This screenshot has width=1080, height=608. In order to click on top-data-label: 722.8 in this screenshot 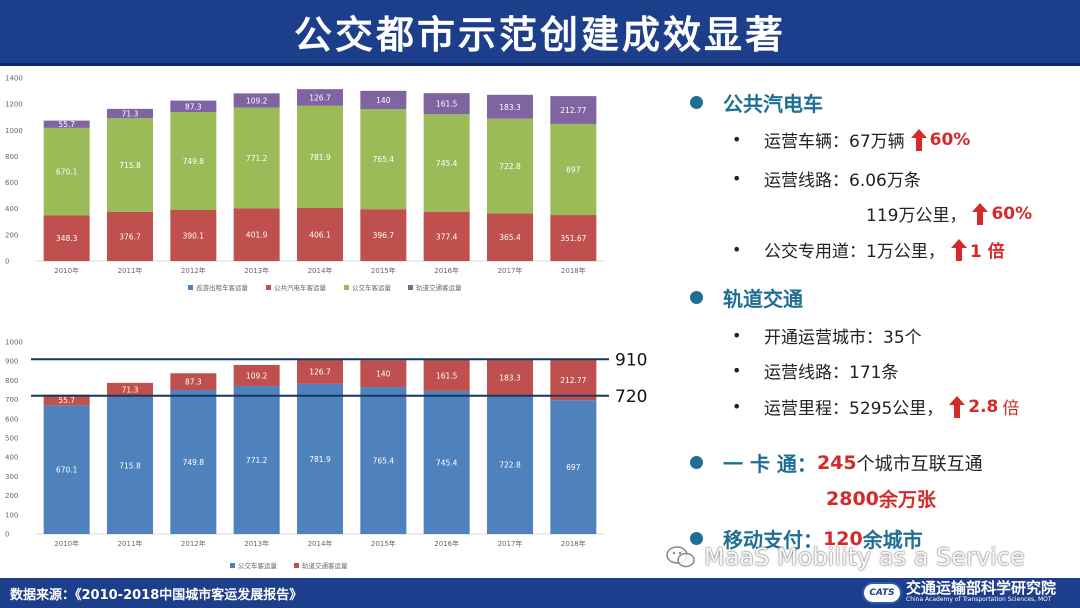, I will do `click(510, 166)`.